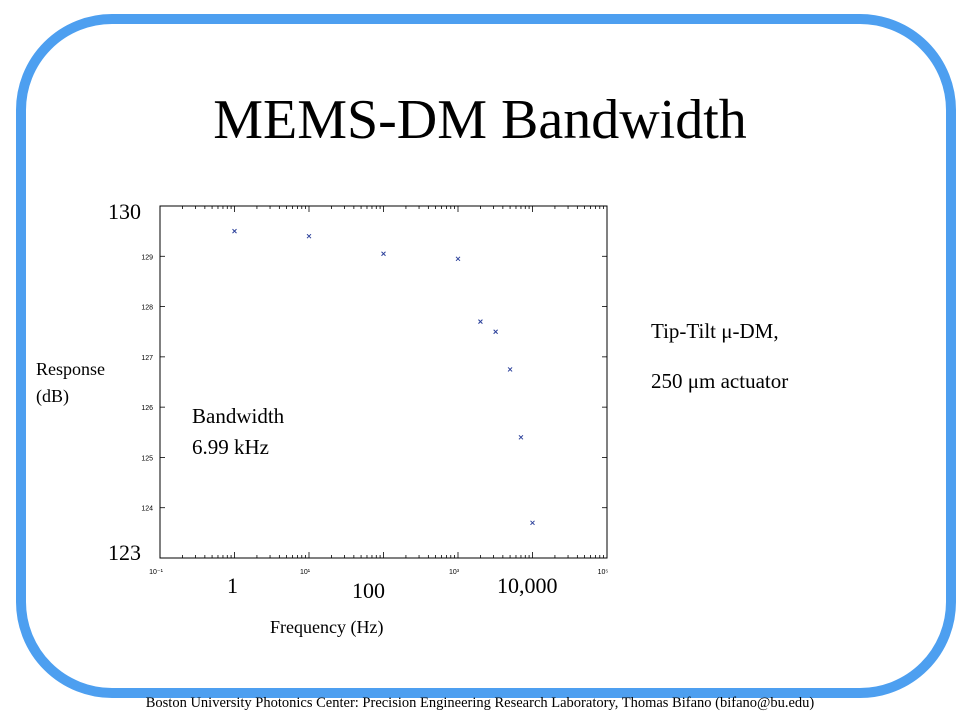 The image size is (960, 720). What do you see at coordinates (147, 408) in the screenshot?
I see `y-small-tick-label: 126` at bounding box center [147, 408].